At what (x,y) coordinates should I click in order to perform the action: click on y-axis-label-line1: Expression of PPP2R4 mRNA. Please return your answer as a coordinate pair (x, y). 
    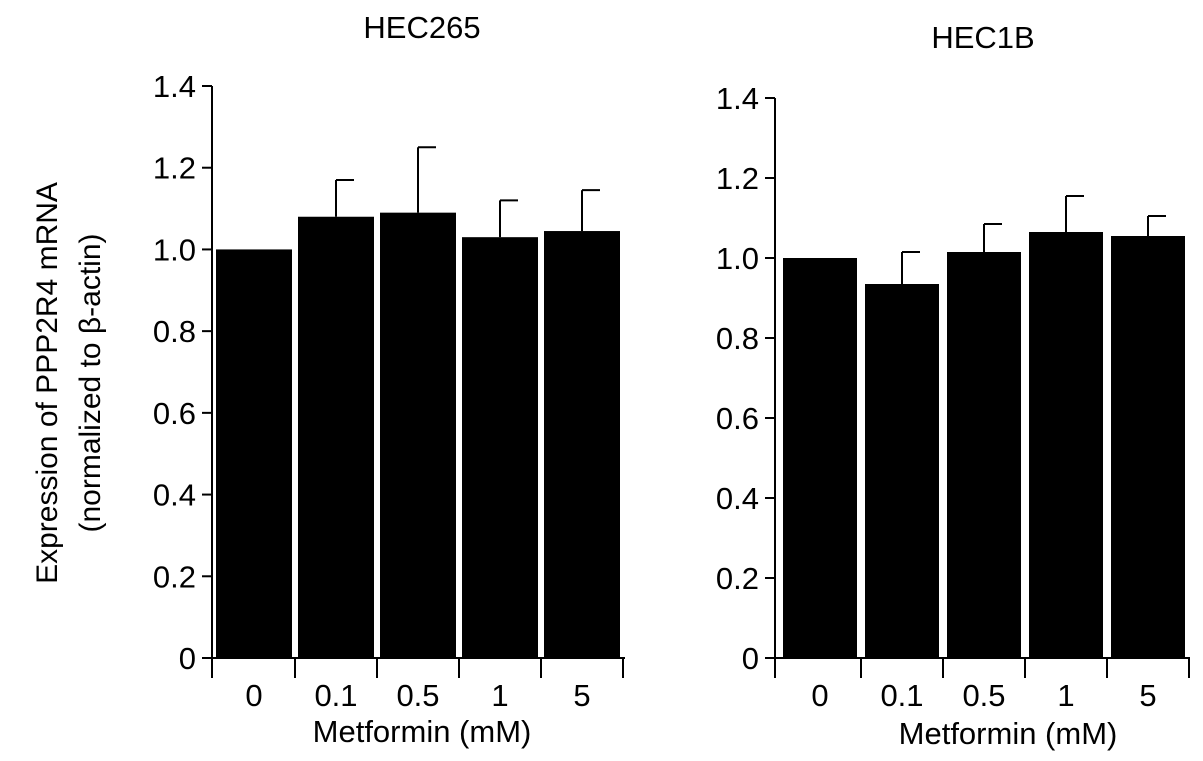
    Looking at the image, I should click on (47, 383).